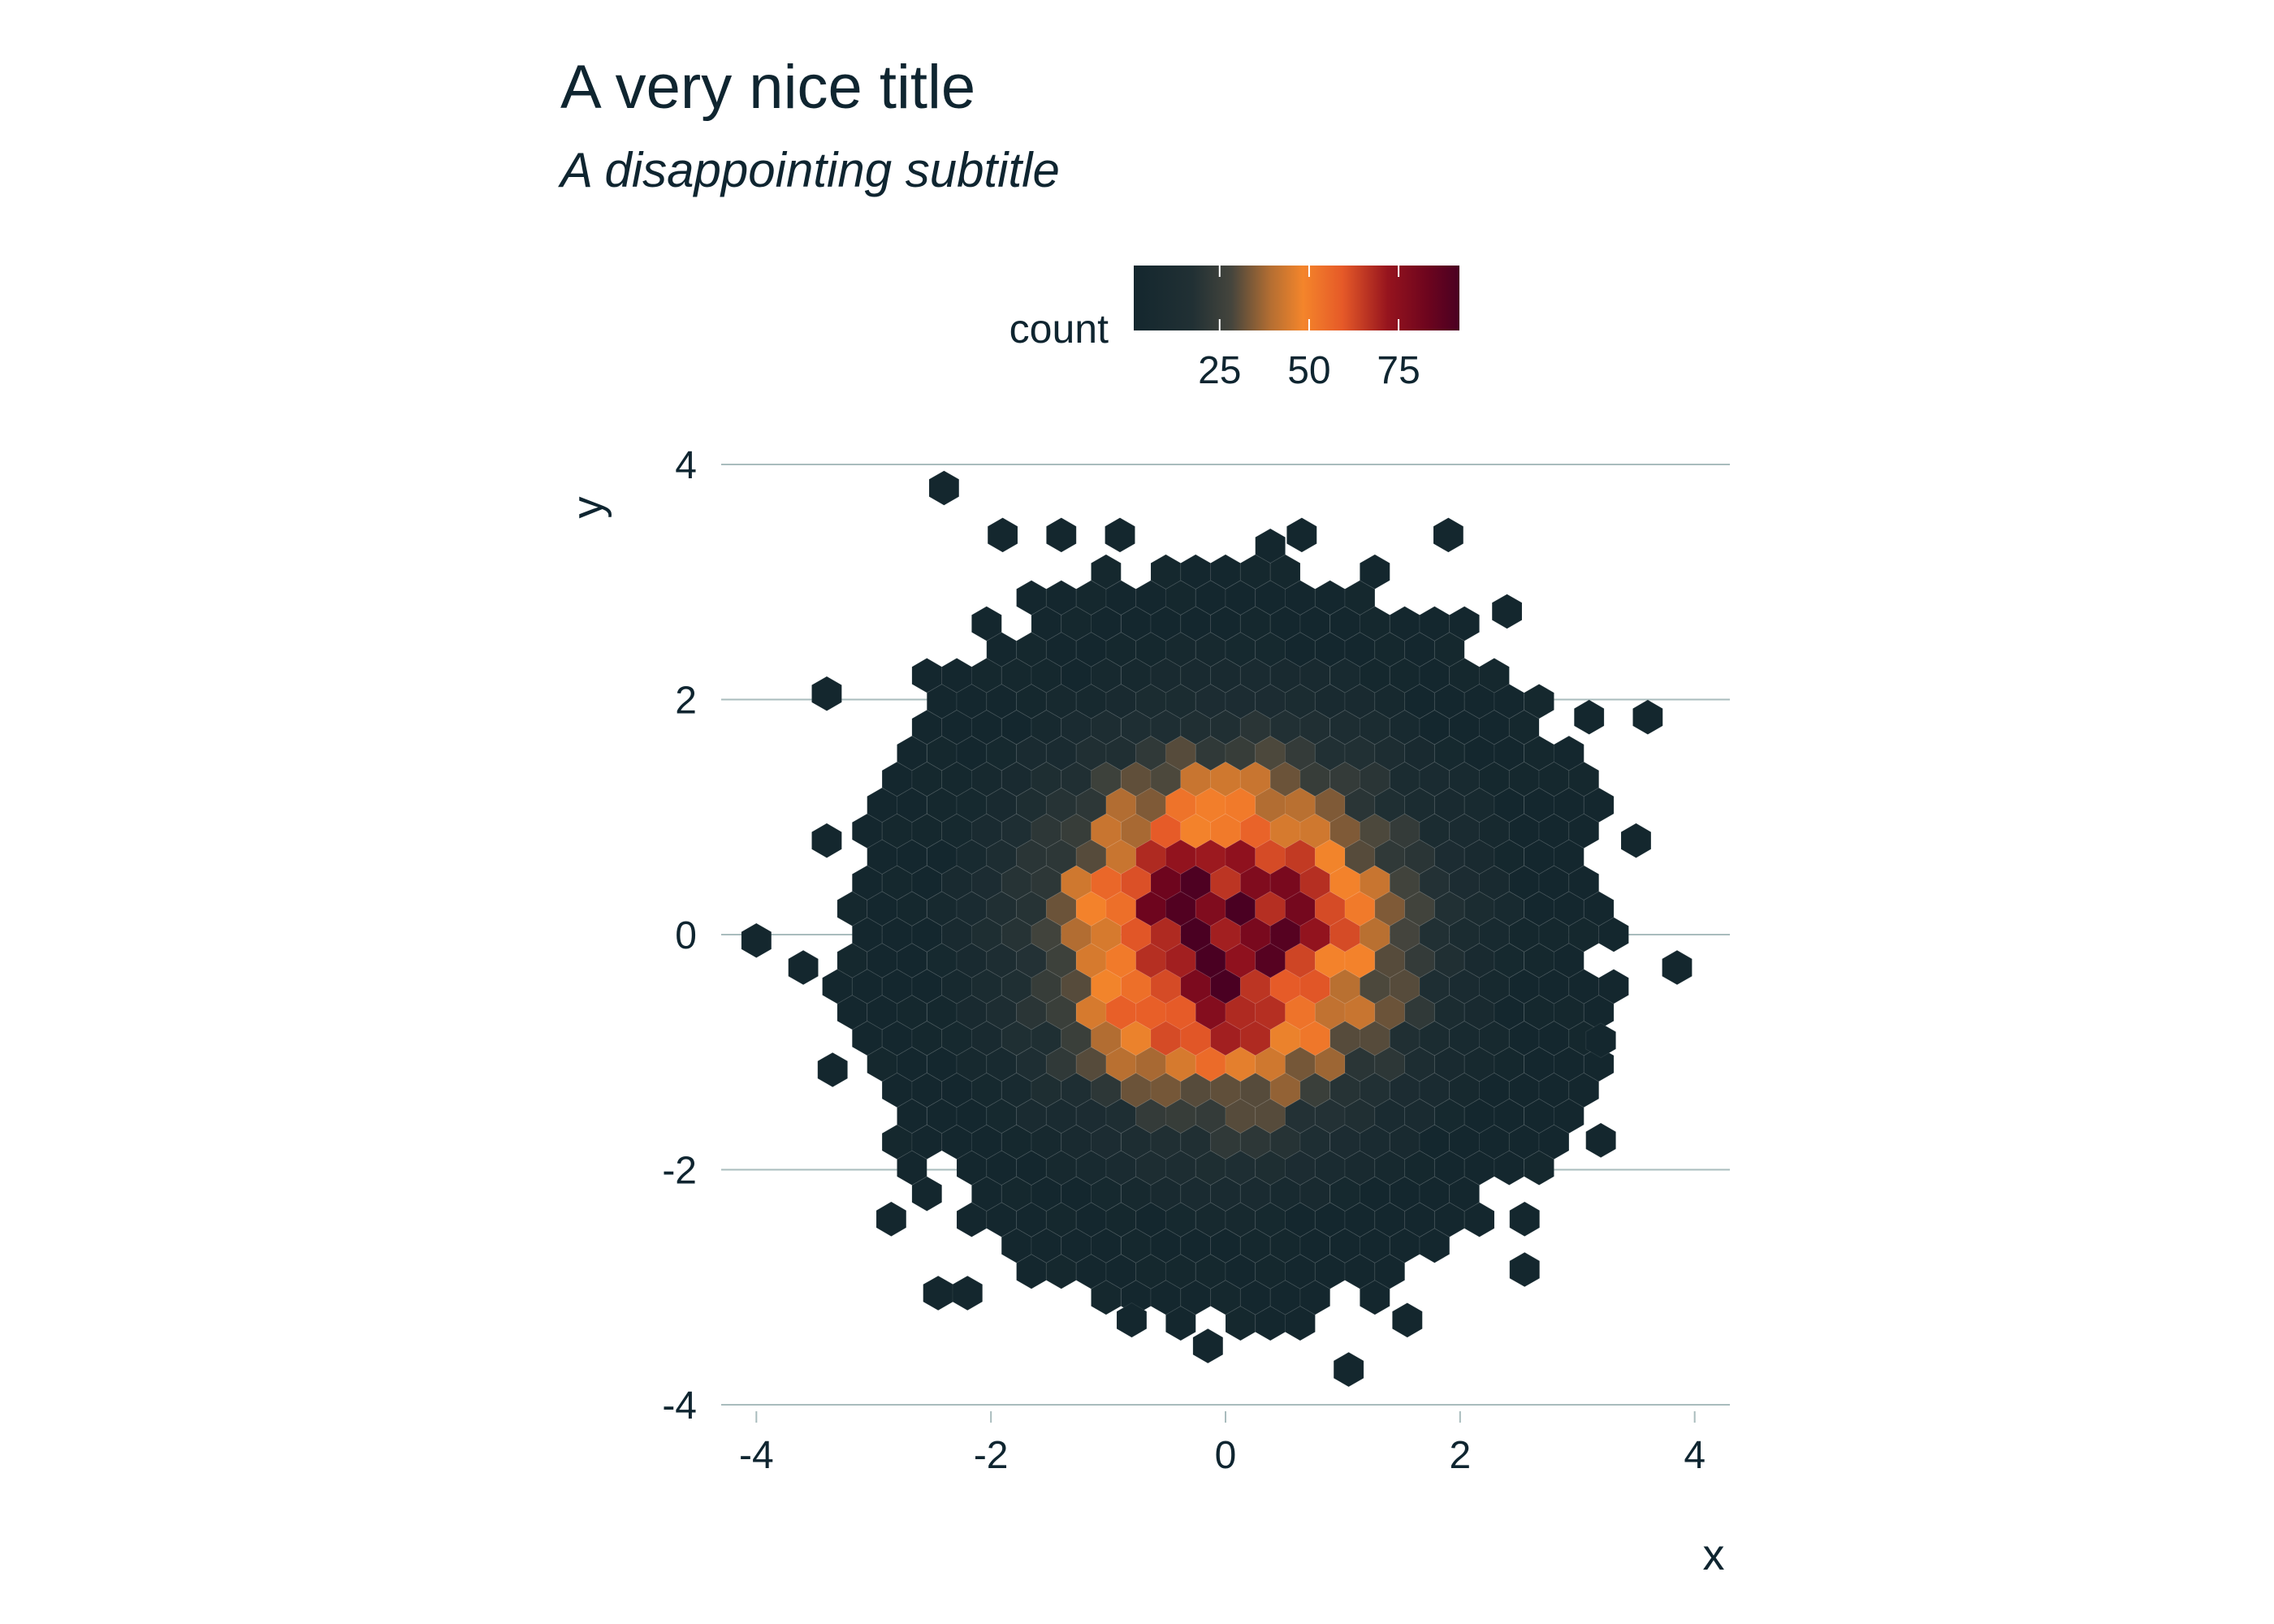 This screenshot has width=2274, height=1624. What do you see at coordinates (1296, 298) in the screenshot?
I see `legend-colorbar` at bounding box center [1296, 298].